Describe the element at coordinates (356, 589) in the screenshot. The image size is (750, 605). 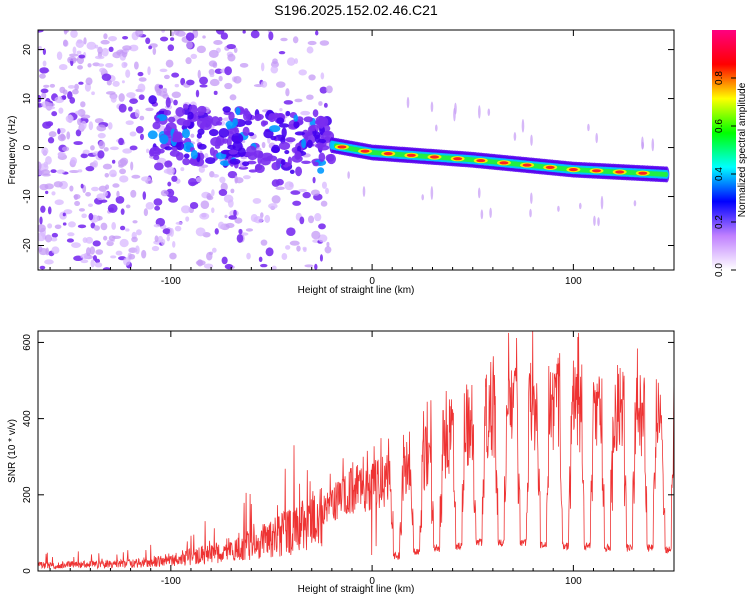
I see `snr-x-label: Height of straight line (km)` at that location.